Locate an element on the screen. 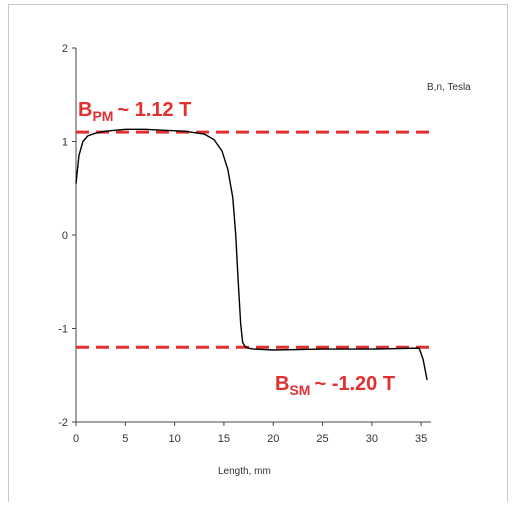 This screenshot has width=516, height=508. y-ticks: 2 1 0 -1 -2 is located at coordinates (67, 236).